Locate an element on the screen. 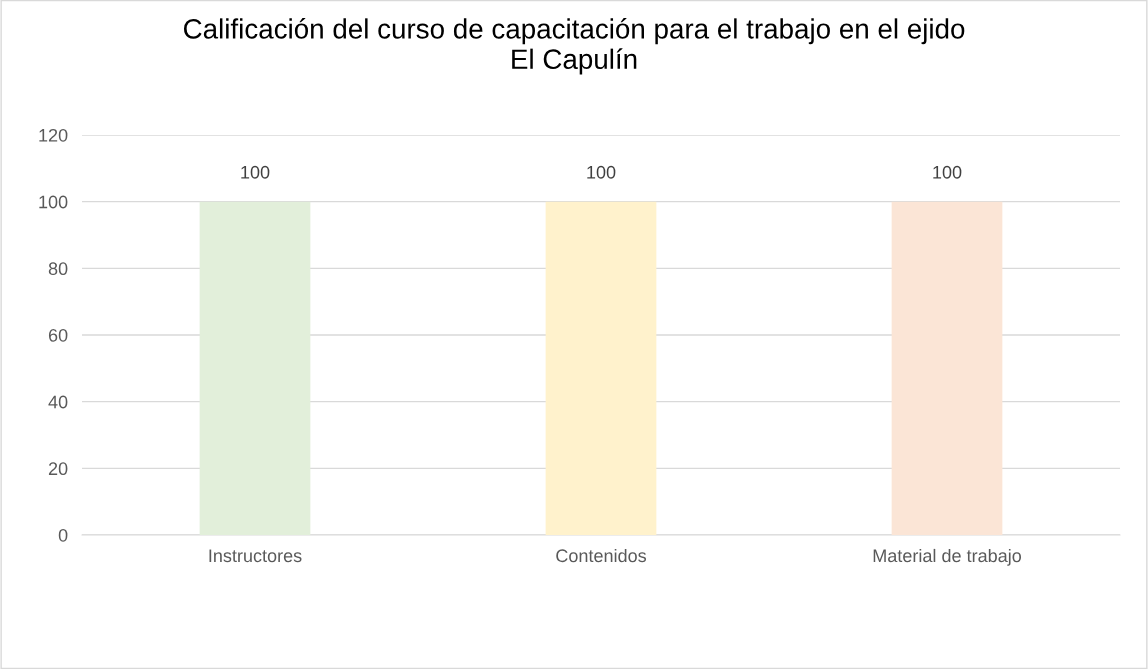 This screenshot has height=669, width=1148. x-tick-label: Contenidos is located at coordinates (601, 555).